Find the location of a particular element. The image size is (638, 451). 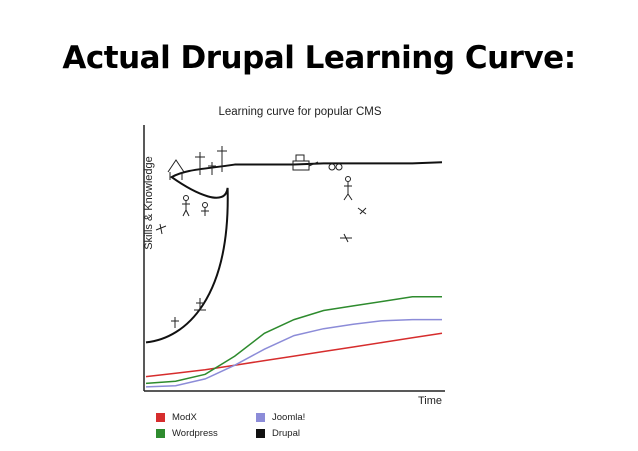

legend-label: Joomla! is located at coordinates (289, 417).